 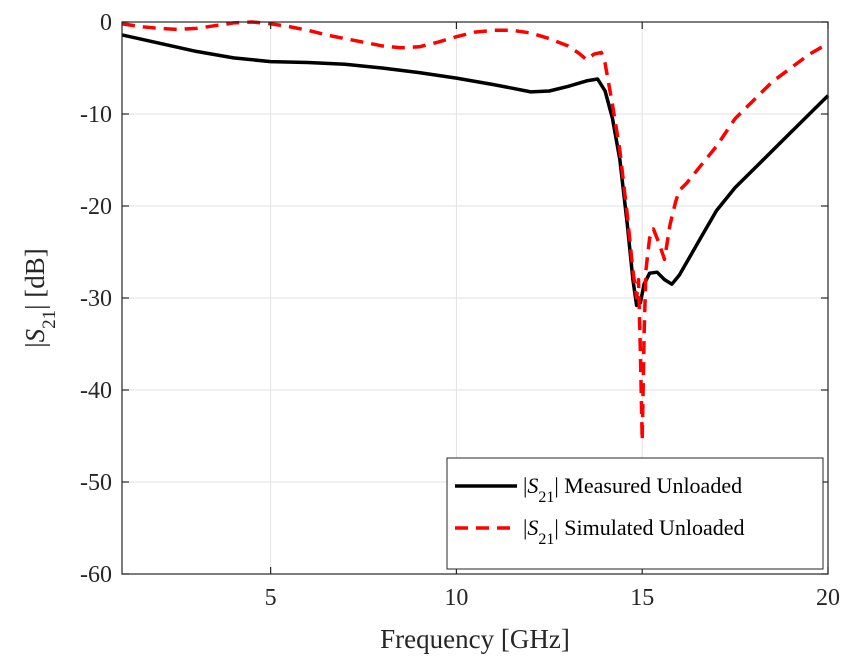 What do you see at coordinates (271, 598) in the screenshot?
I see `x-tick-label: 5` at bounding box center [271, 598].